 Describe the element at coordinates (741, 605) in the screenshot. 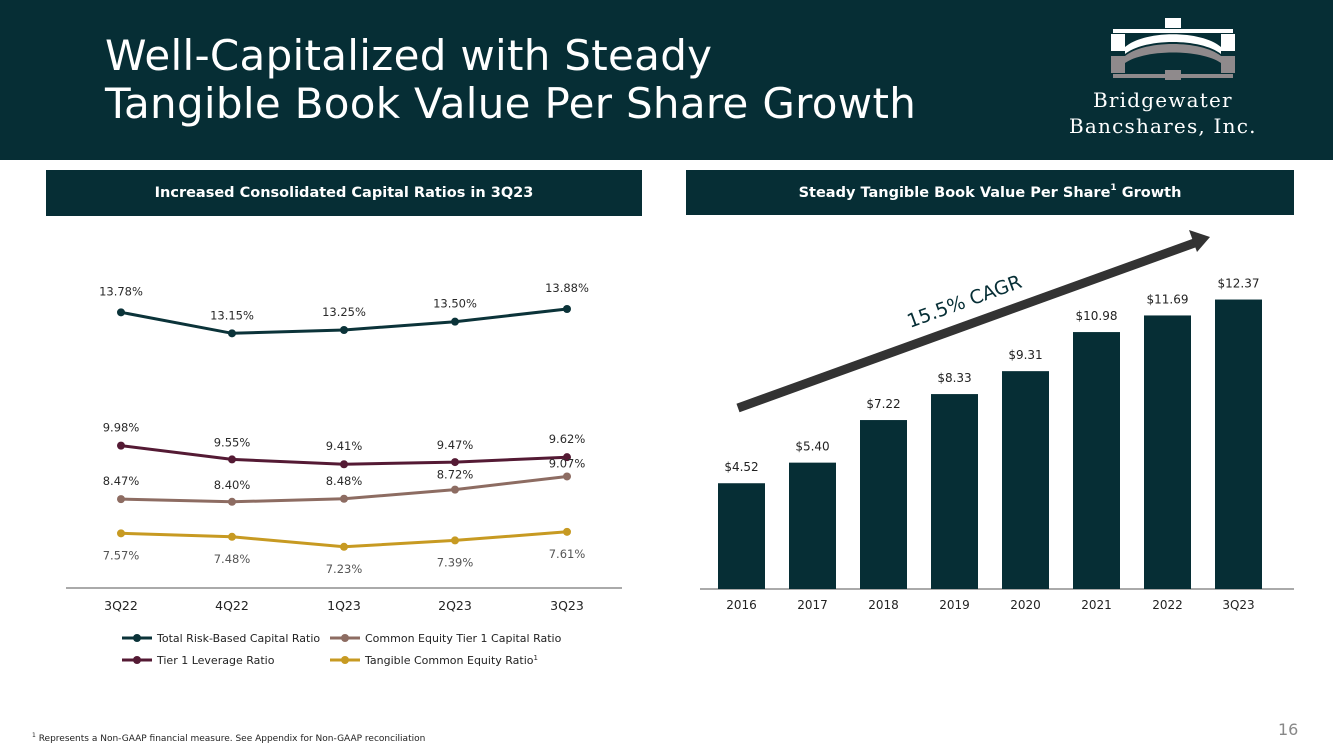

I see `bar-x-tick-label: 2016` at that location.